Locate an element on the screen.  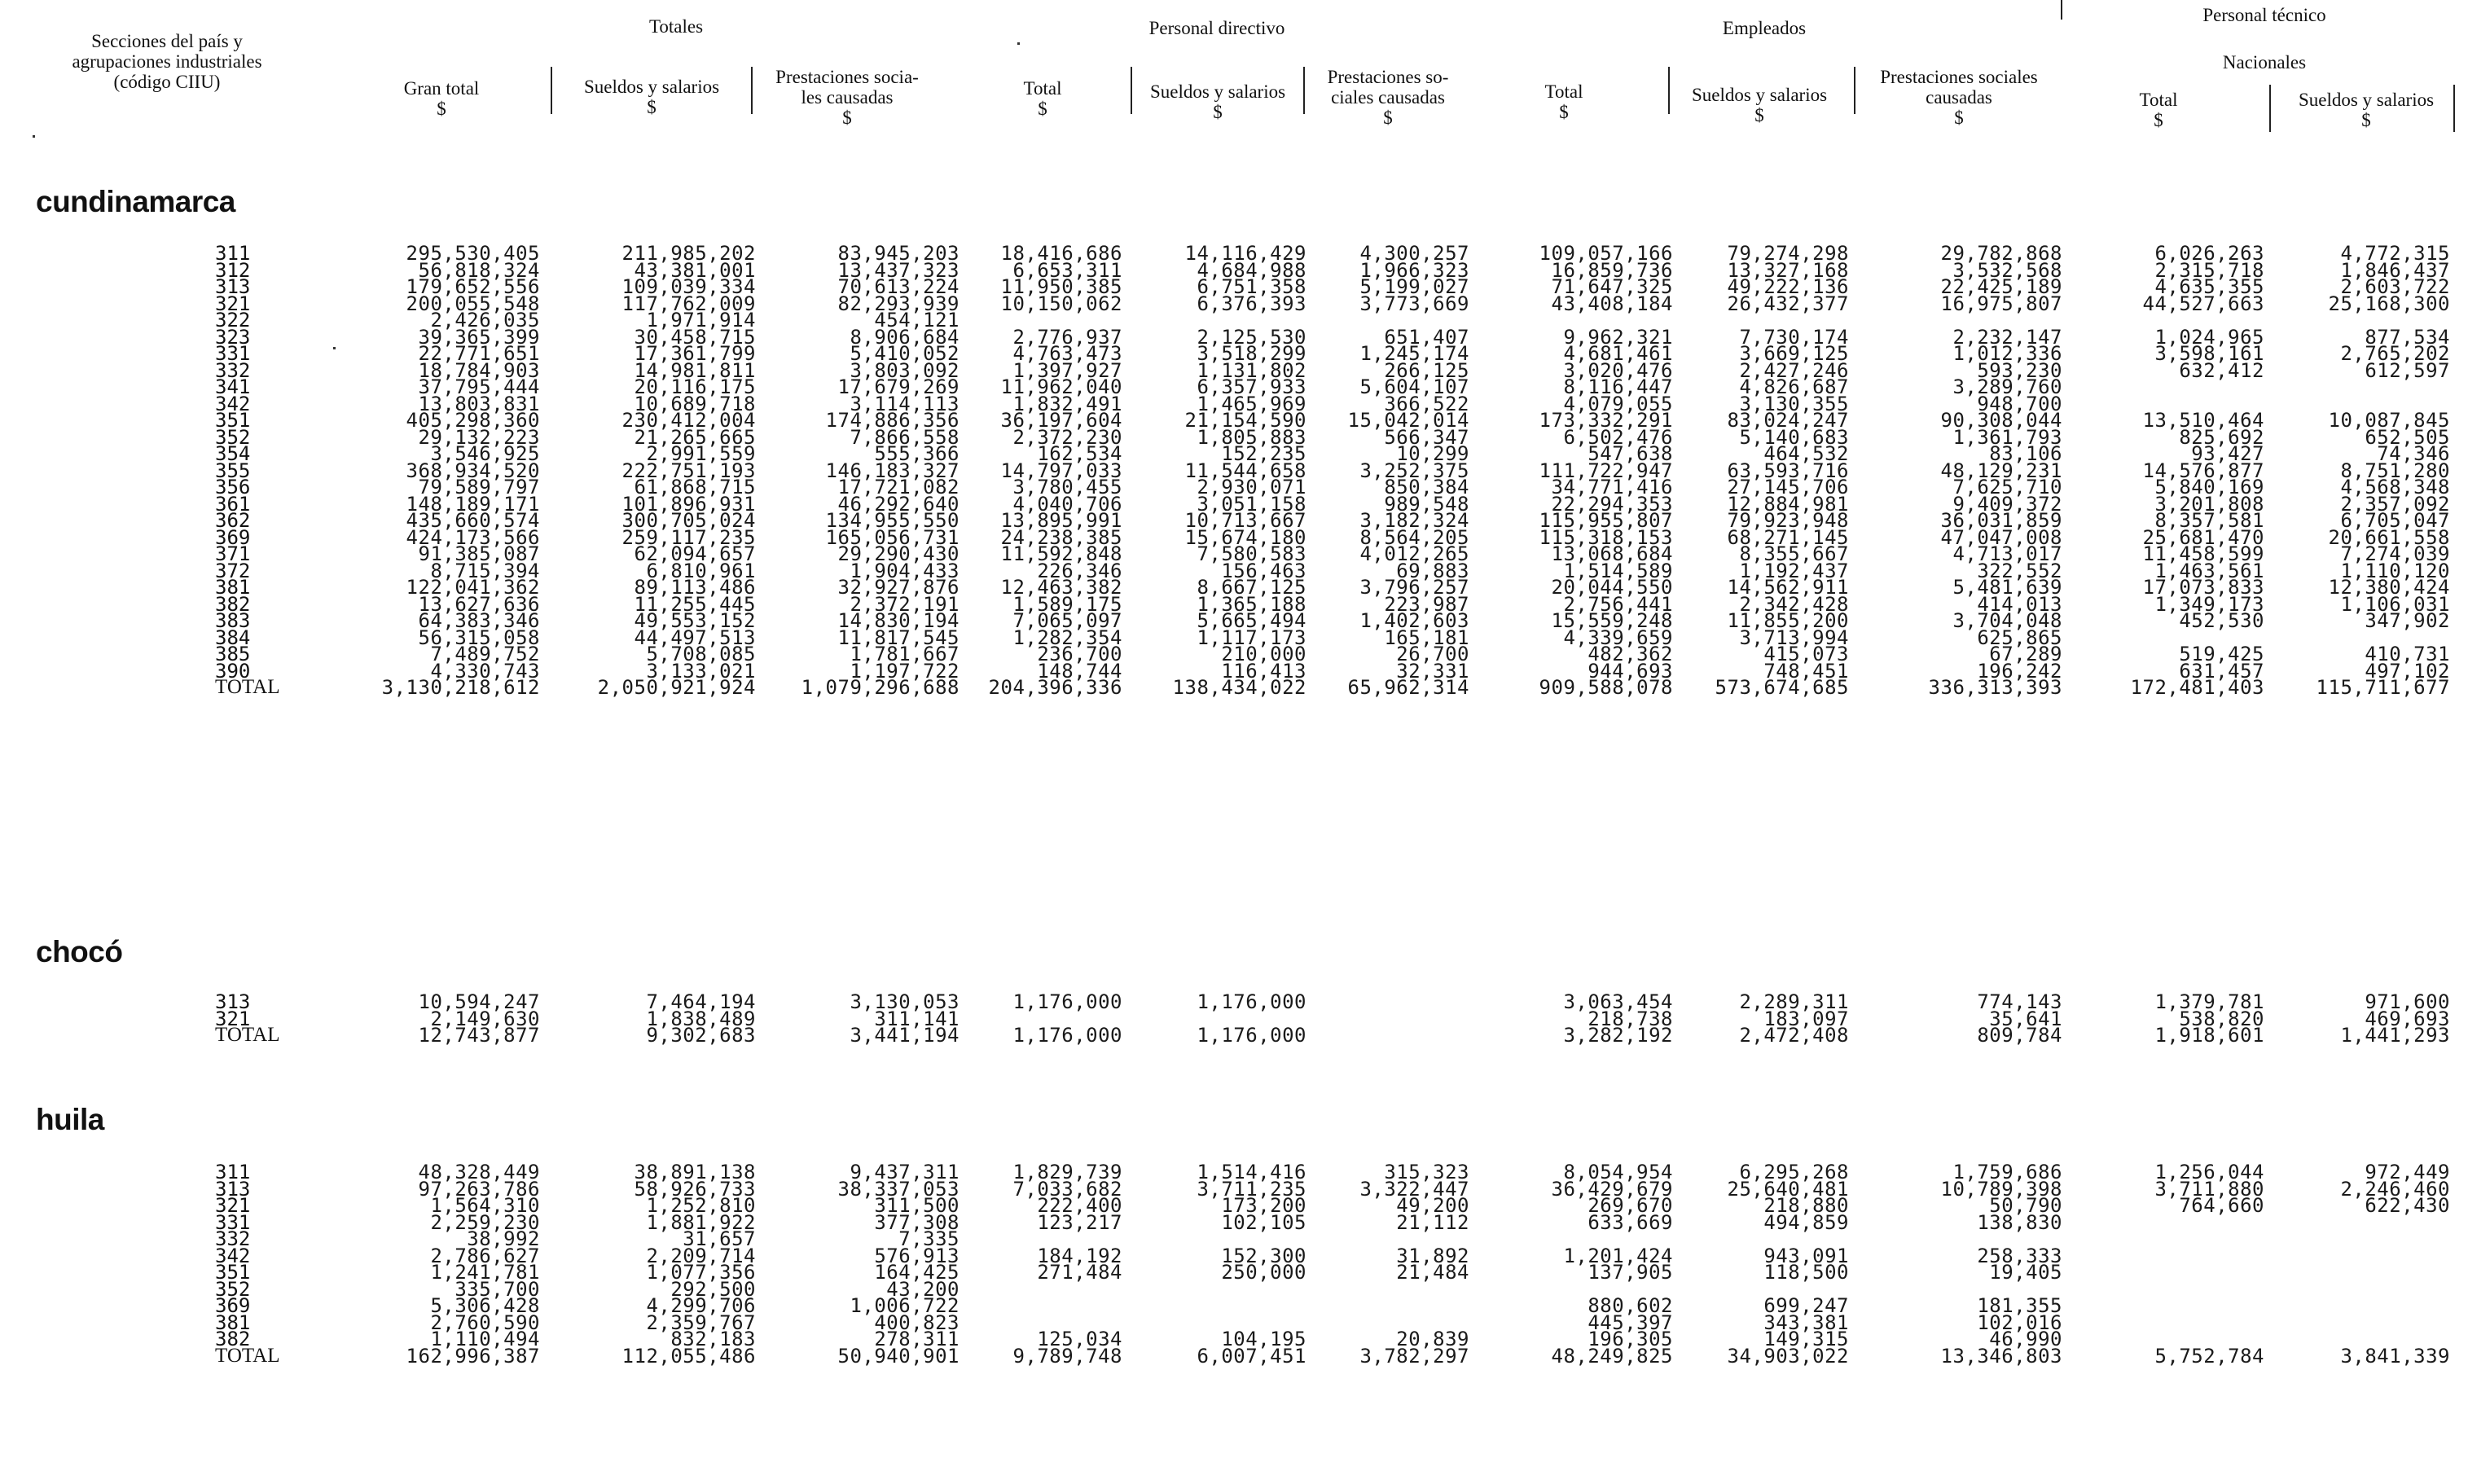
table-cell: 68,271,145 is located at coordinates (1788, 537).